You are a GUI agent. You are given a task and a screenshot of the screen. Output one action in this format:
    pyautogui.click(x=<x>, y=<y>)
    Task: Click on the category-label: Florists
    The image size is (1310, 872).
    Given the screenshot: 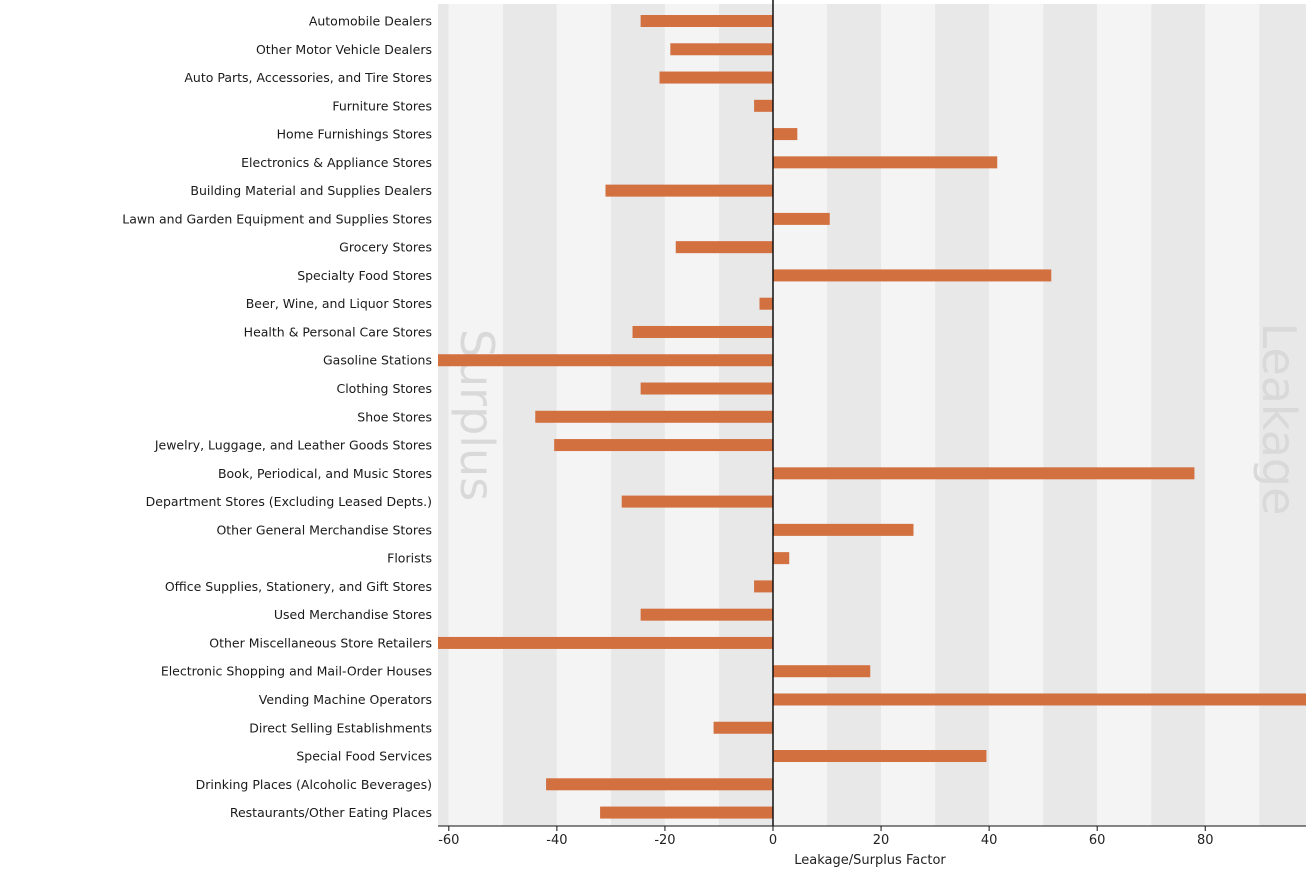 What is the action you would take?
    pyautogui.click(x=409, y=558)
    